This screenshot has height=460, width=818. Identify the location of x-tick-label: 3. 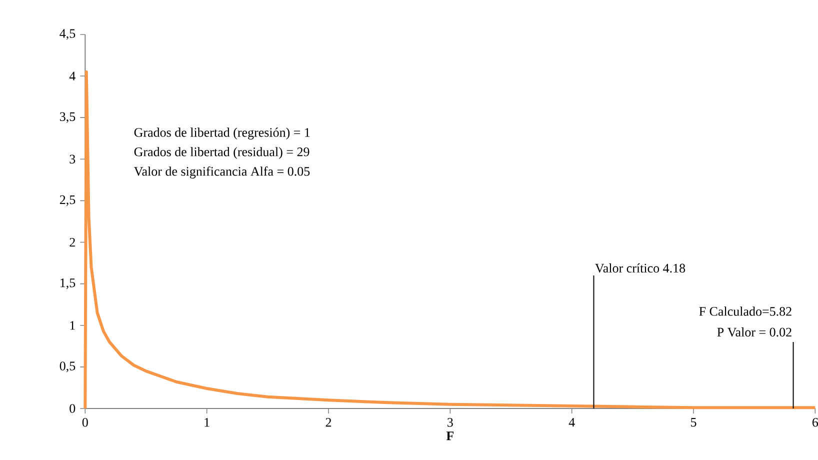
(450, 422).